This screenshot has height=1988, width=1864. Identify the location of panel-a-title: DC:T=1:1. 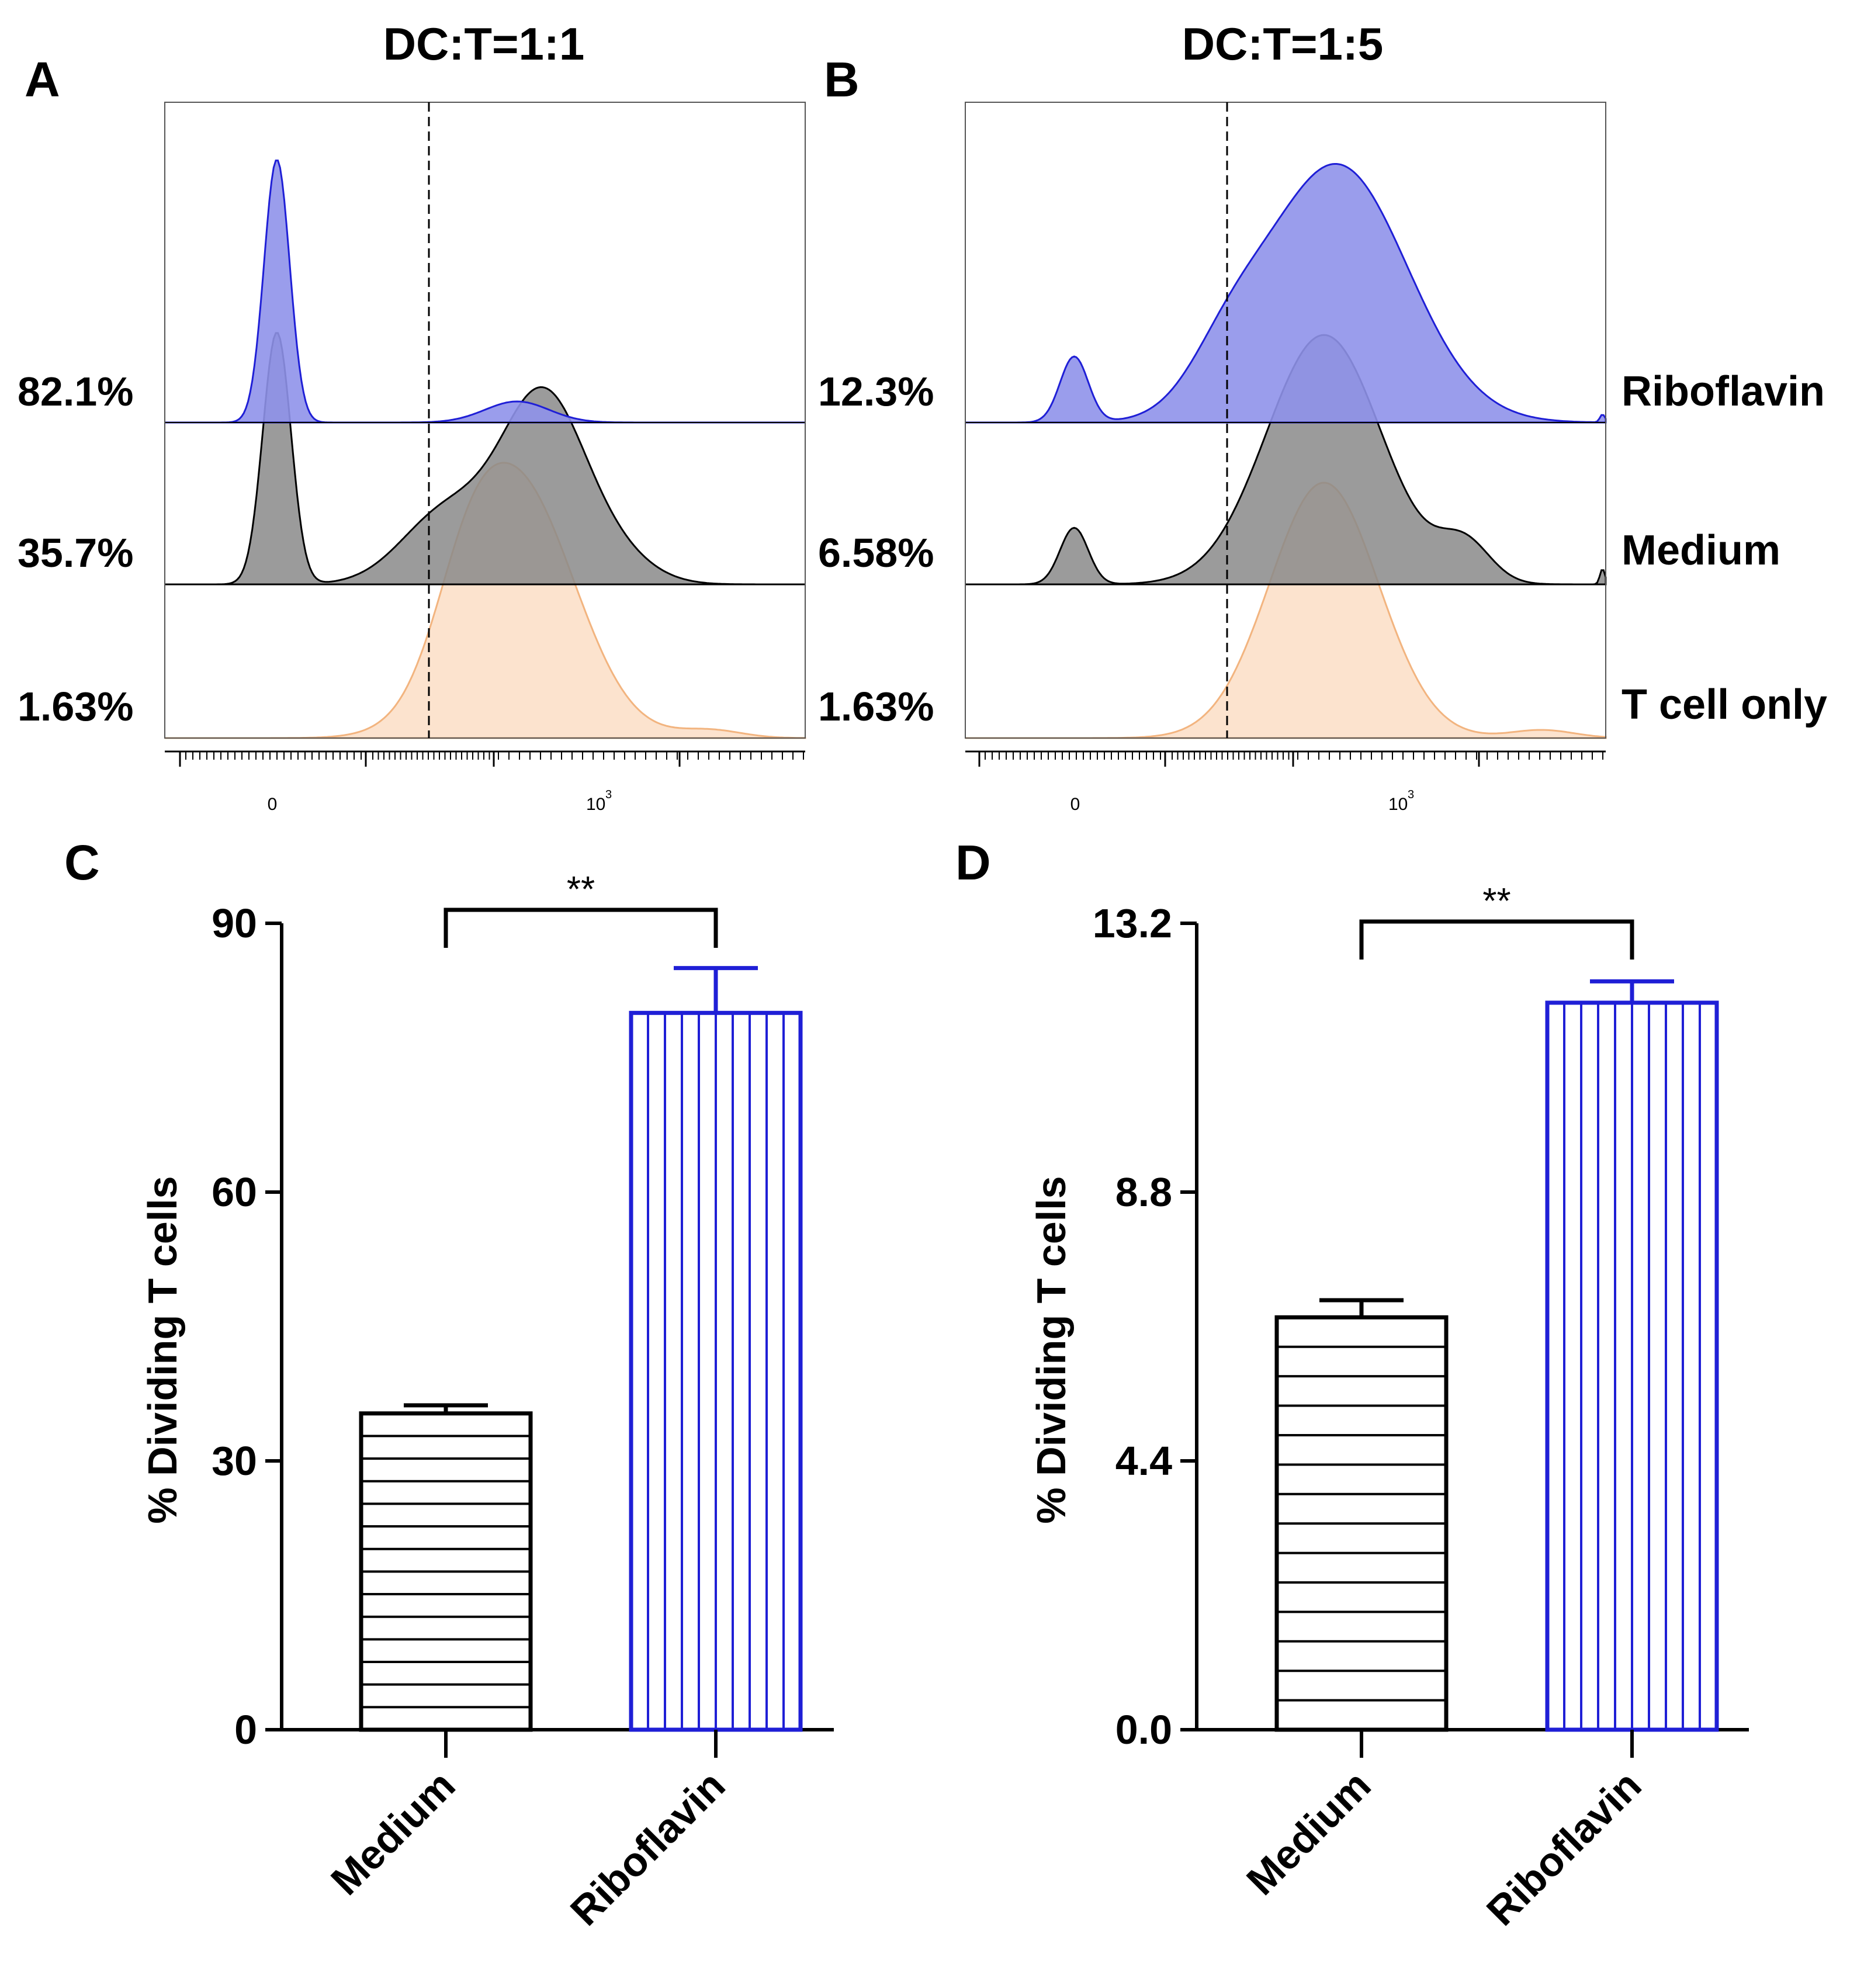
(484, 44).